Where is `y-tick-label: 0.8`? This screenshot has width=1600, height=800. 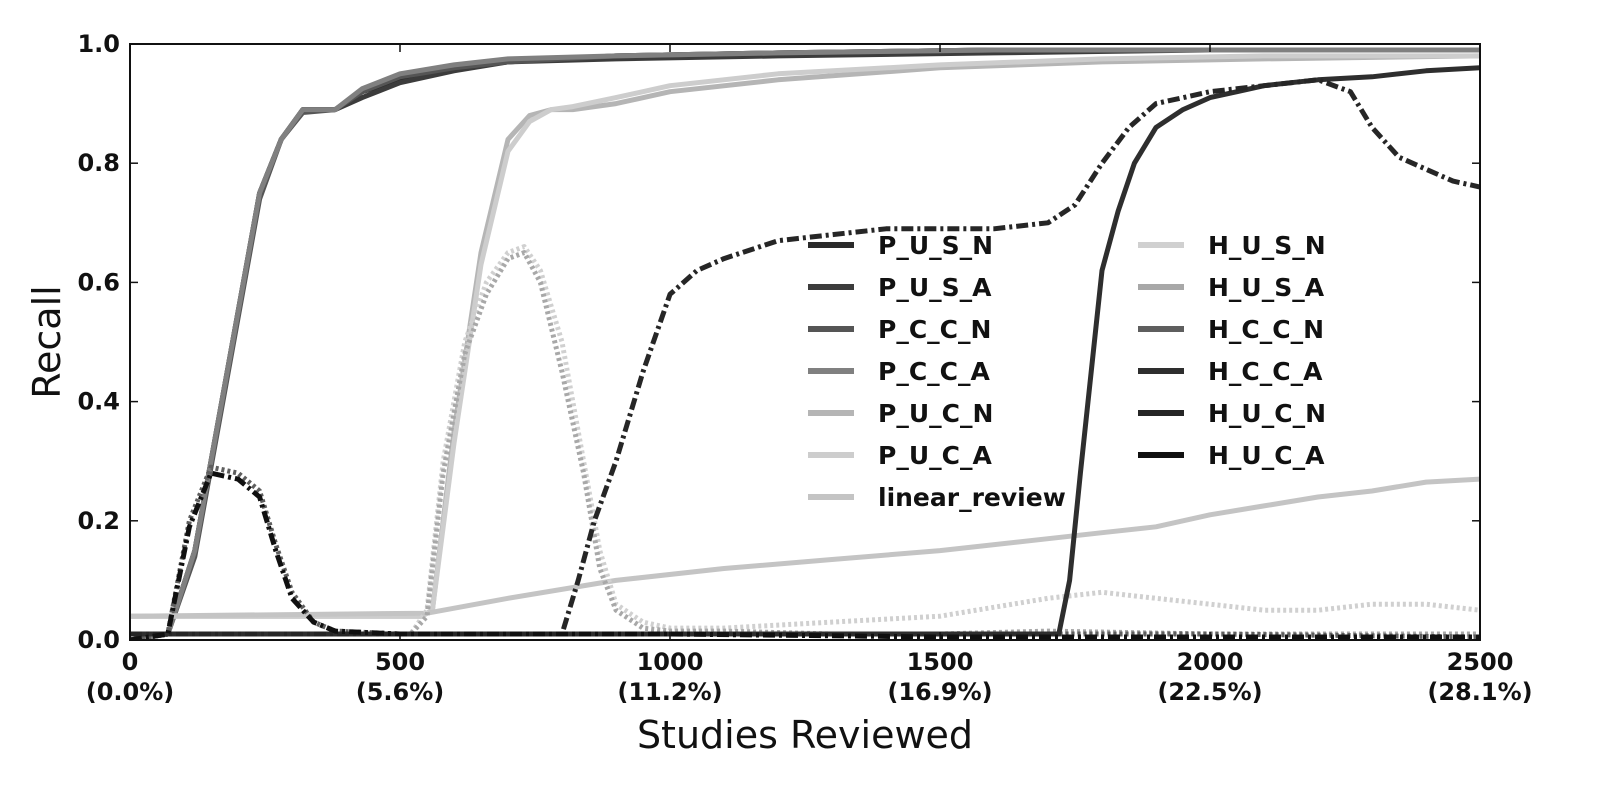 y-tick-label: 0.8 is located at coordinates (98, 163).